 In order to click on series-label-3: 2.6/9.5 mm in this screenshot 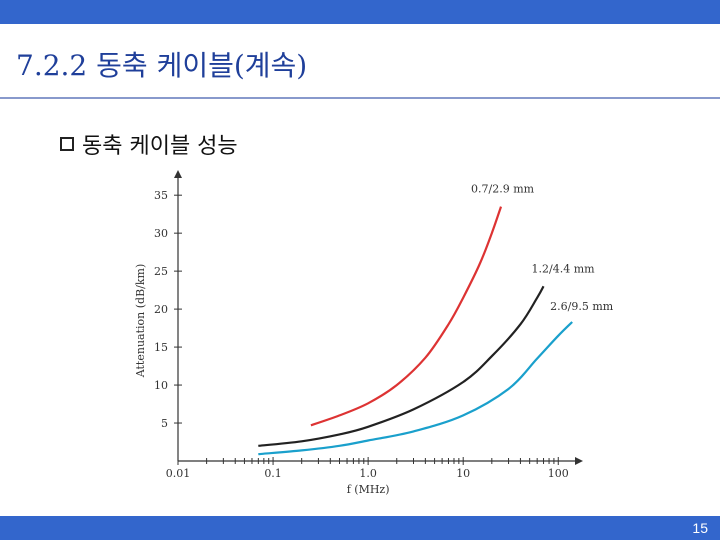, I will do `click(582, 306)`.